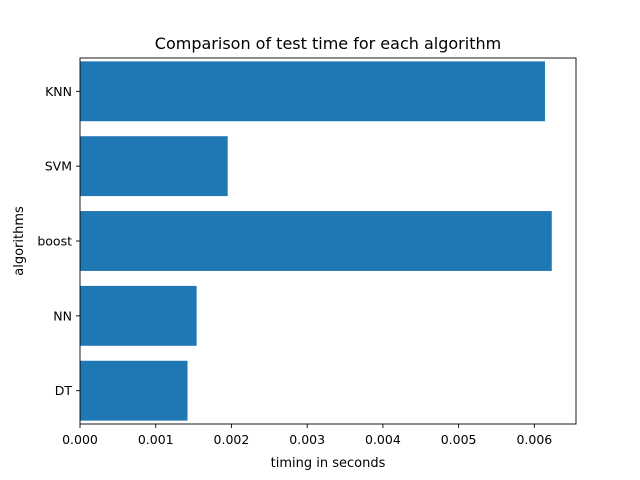  I want to click on bar-boost, so click(316, 241).